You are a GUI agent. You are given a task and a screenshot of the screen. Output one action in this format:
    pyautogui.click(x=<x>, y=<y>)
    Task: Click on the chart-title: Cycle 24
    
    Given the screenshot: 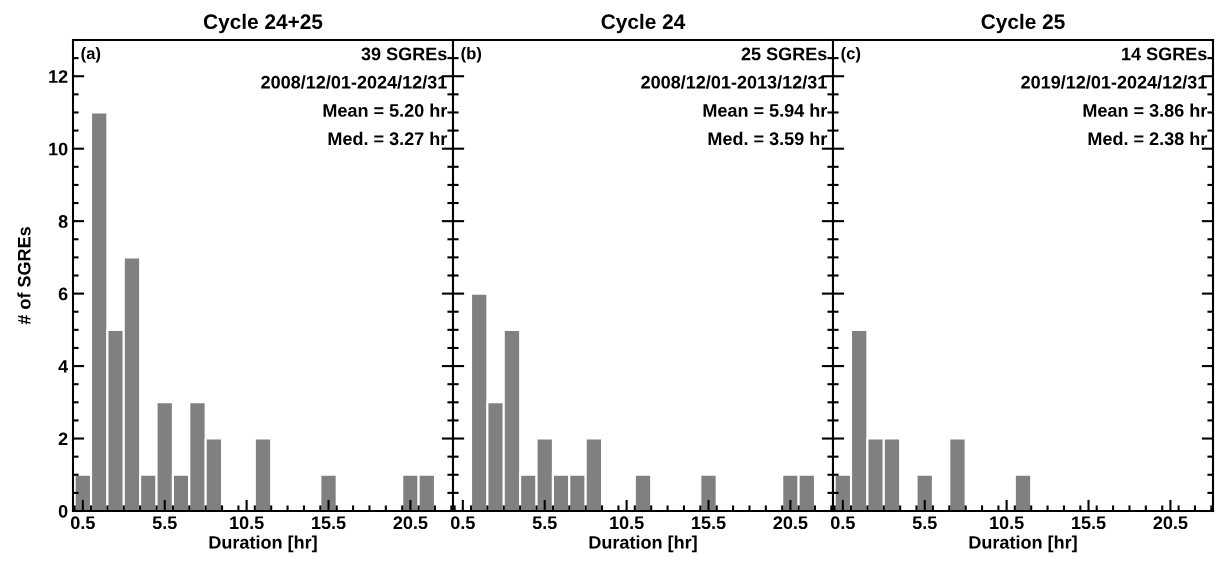 What is the action you would take?
    pyautogui.click(x=643, y=23)
    